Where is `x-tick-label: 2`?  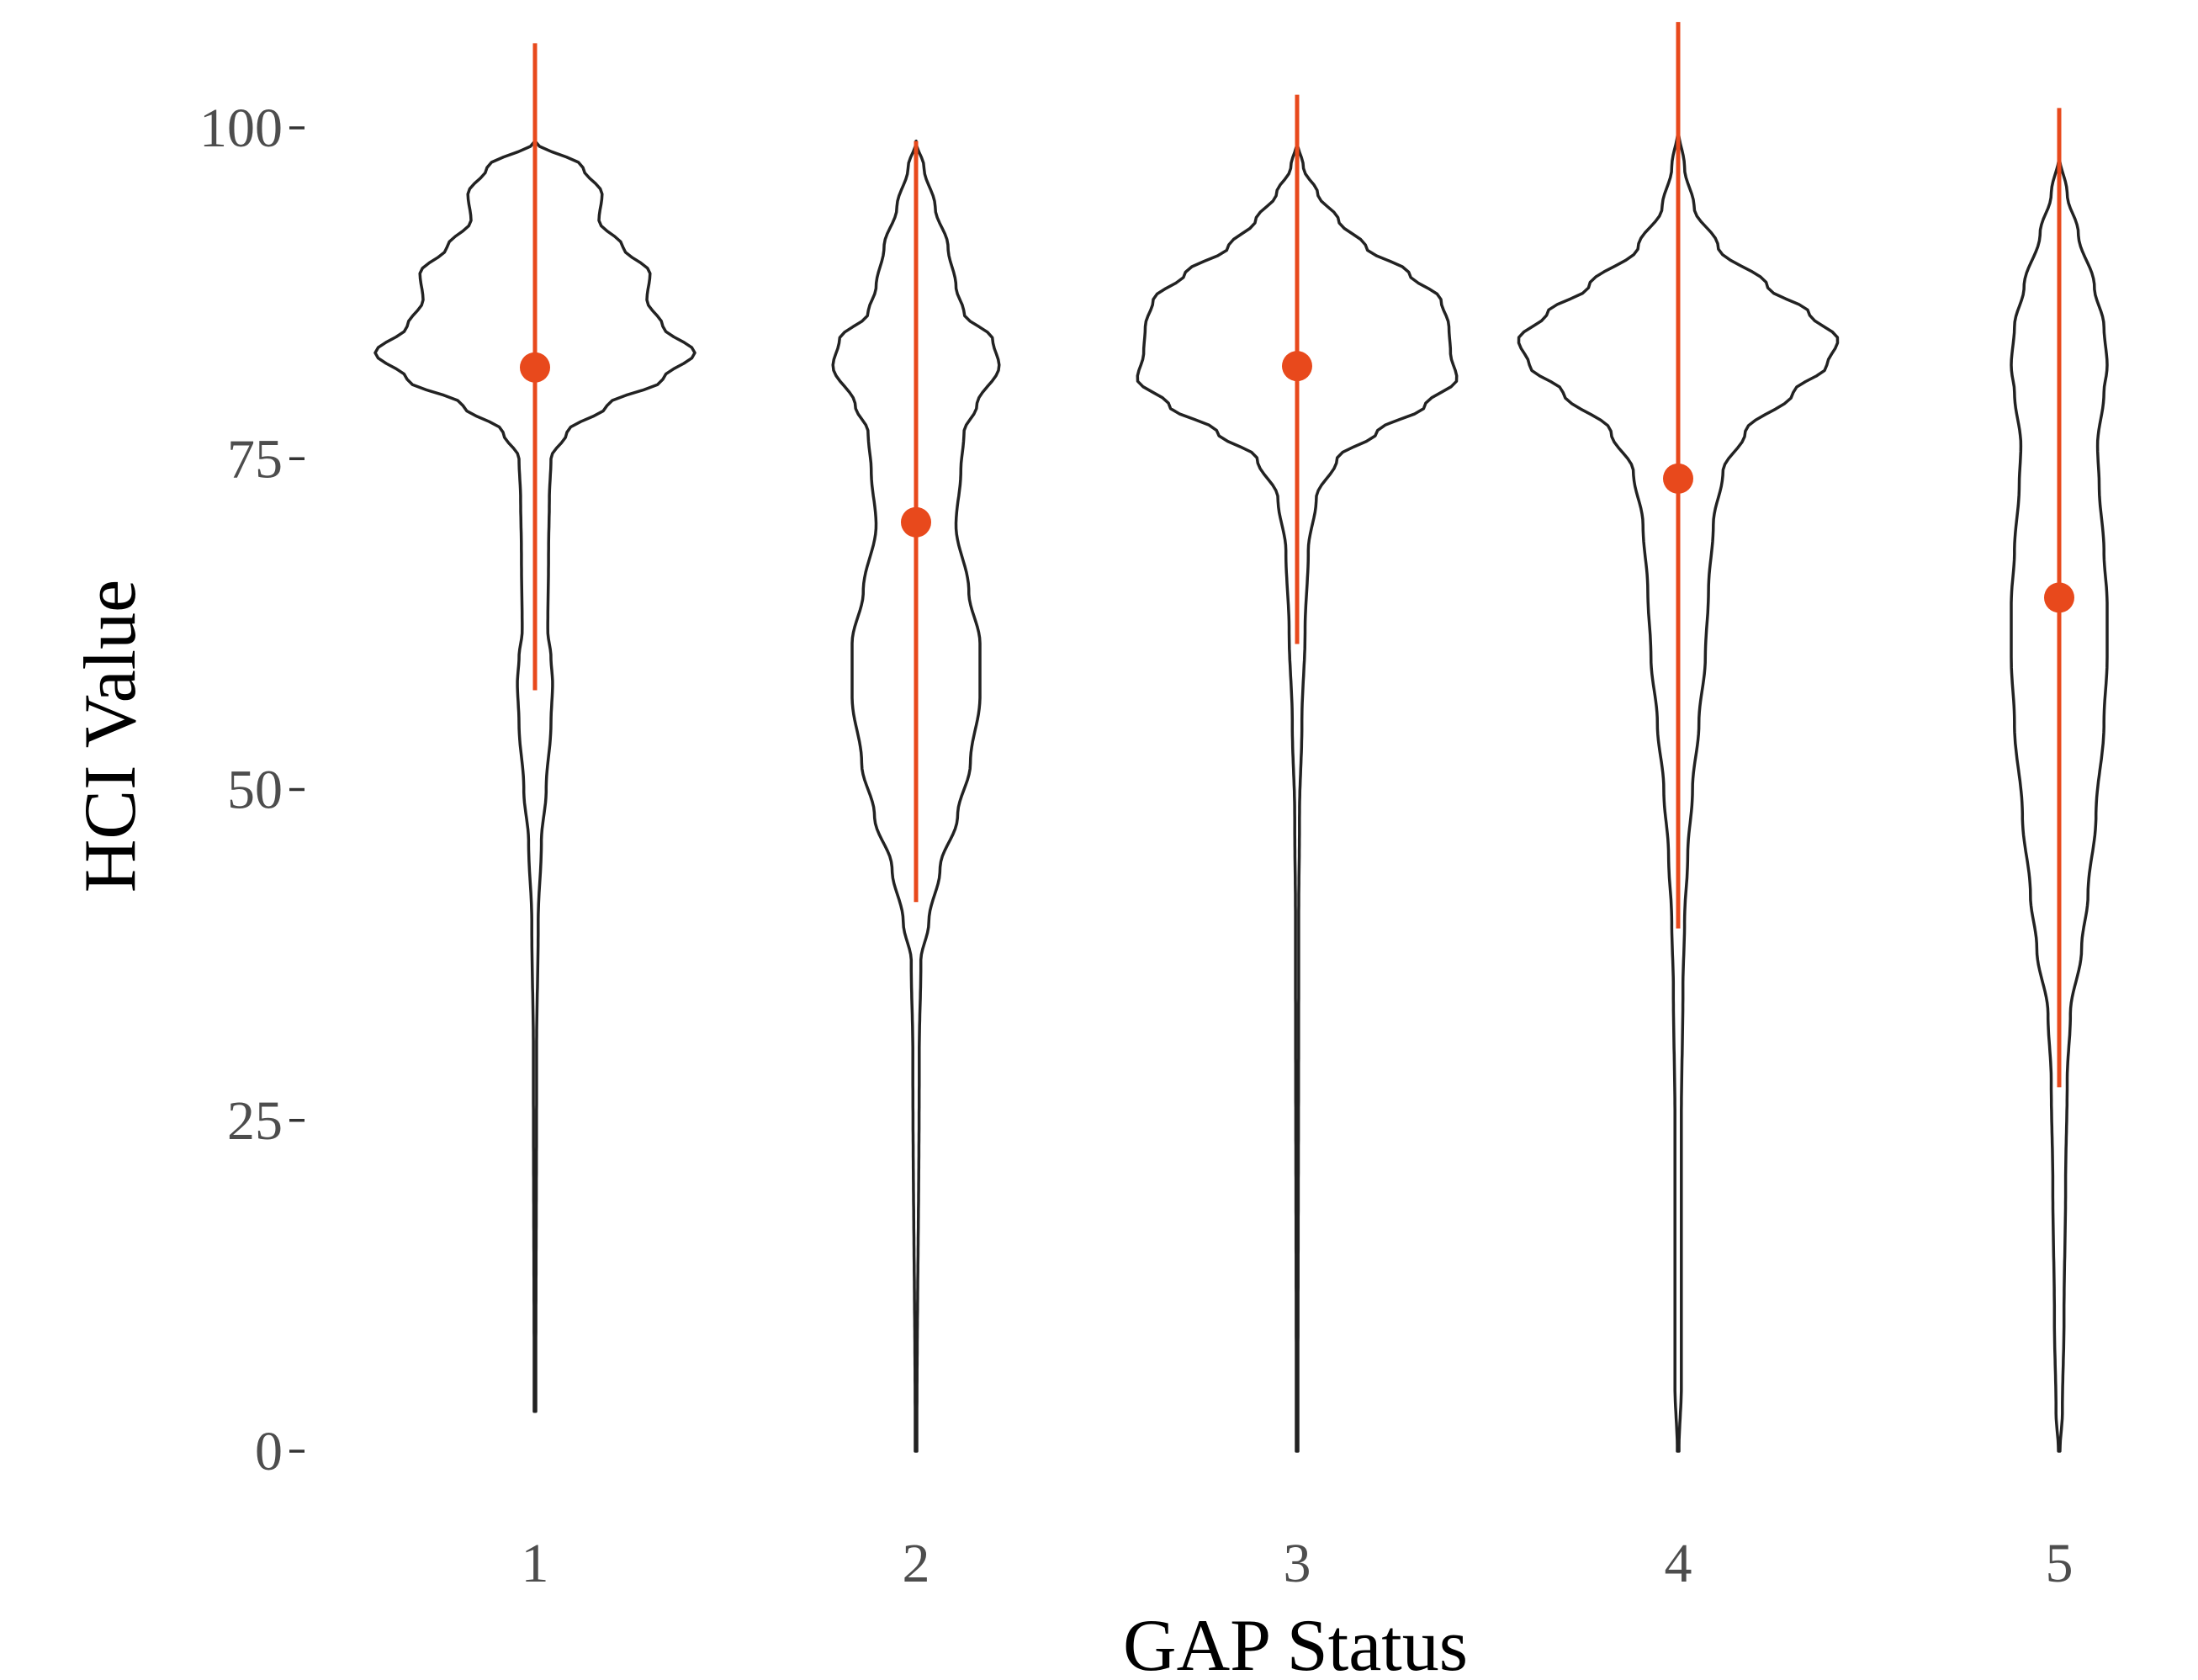
x-tick-label: 2 is located at coordinates (916, 1563).